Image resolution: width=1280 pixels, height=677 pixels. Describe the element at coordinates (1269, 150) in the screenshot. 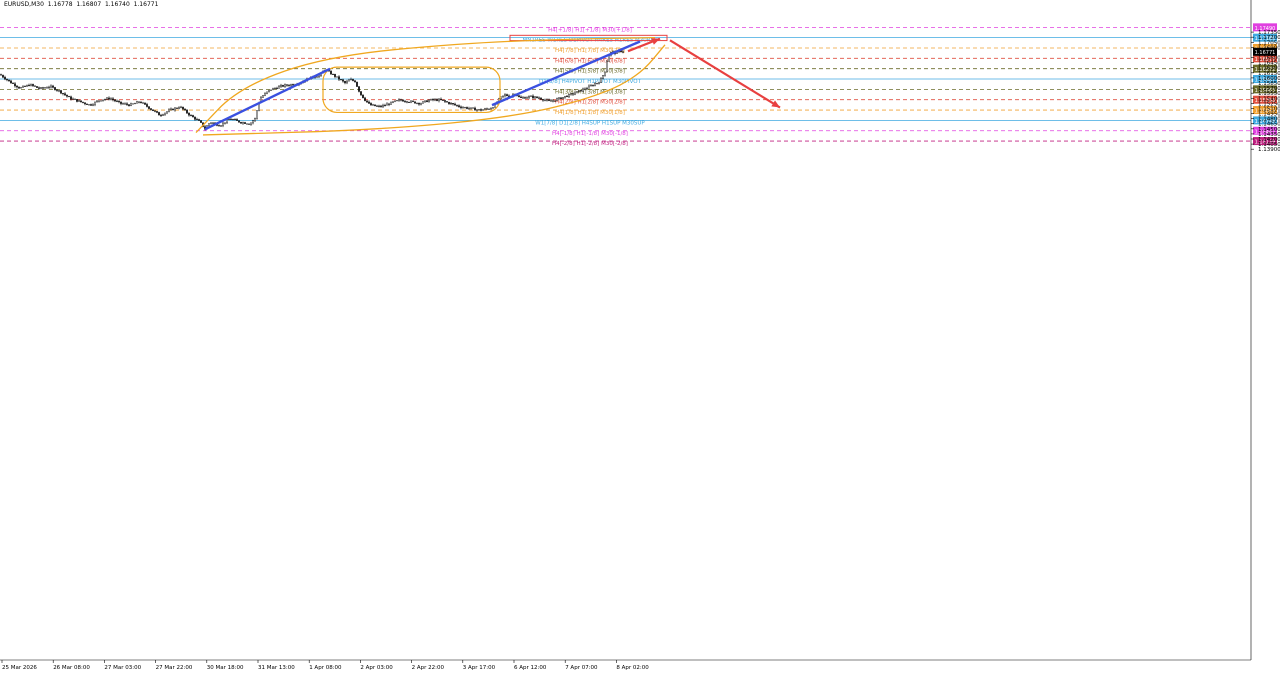

I see `price-tick-label: 1.13900` at that location.